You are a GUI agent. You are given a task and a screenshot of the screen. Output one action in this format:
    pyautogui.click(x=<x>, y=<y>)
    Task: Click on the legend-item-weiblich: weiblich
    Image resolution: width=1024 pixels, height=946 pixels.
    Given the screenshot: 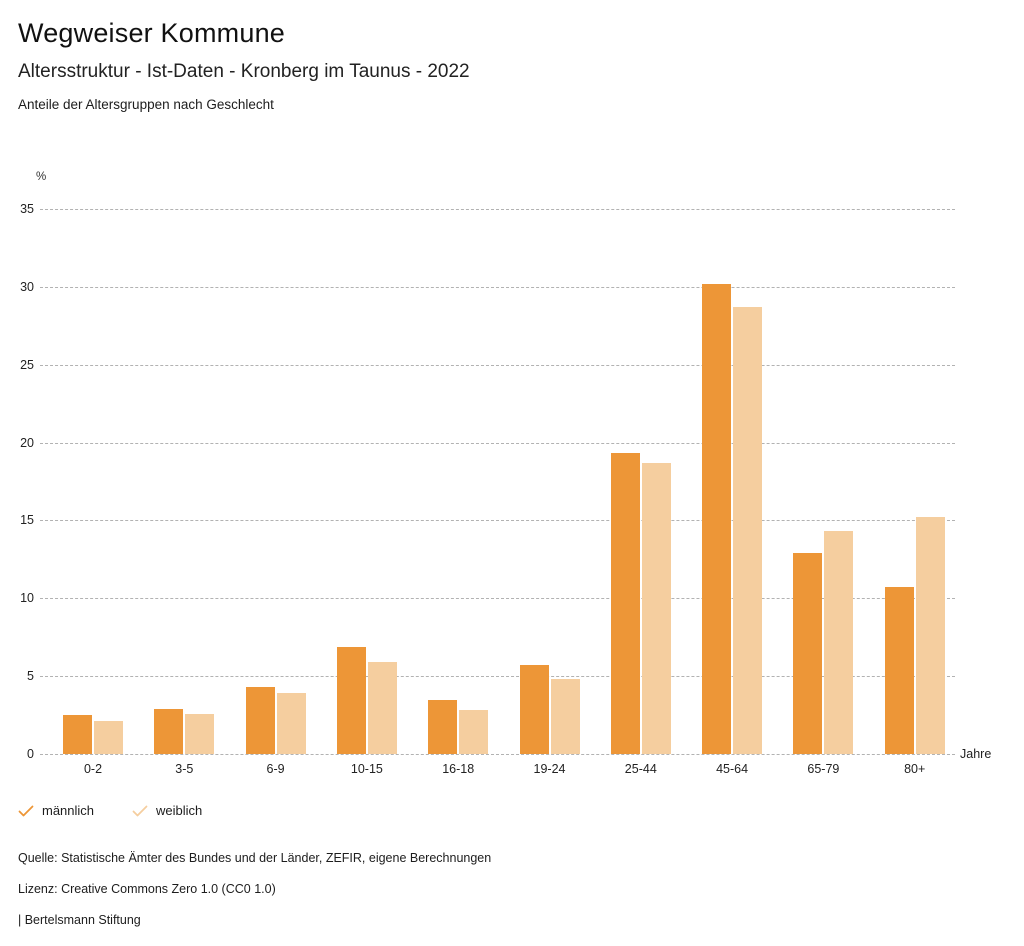 What is the action you would take?
    pyautogui.click(x=167, y=810)
    